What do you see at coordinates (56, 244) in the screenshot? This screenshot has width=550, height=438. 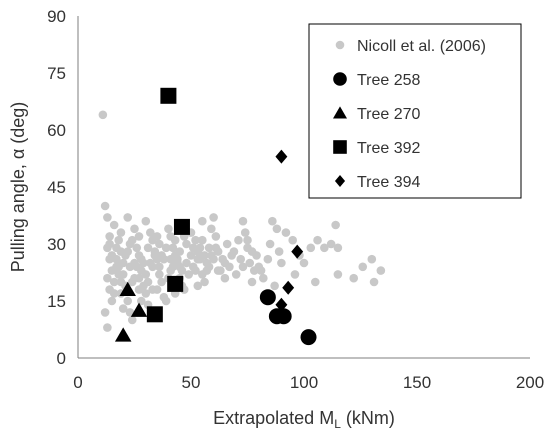 I see `y-tick-label: 30` at bounding box center [56, 244].